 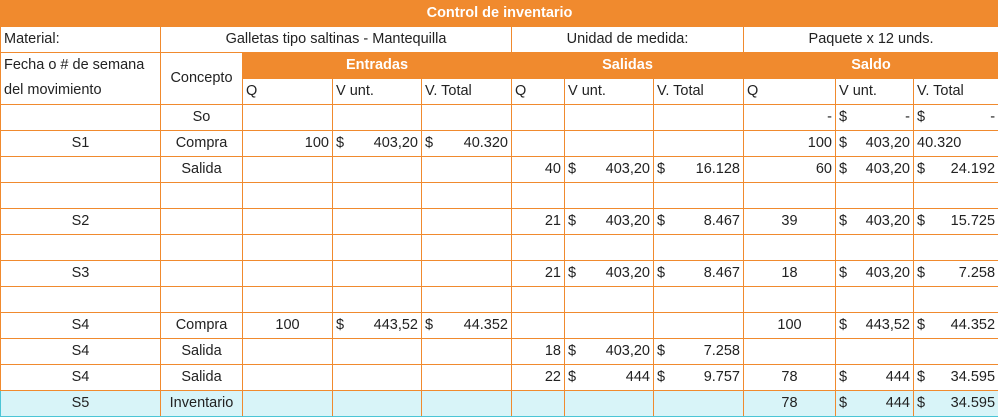 What do you see at coordinates (538, 169) in the screenshot?
I see `cell-sq: 40` at bounding box center [538, 169].